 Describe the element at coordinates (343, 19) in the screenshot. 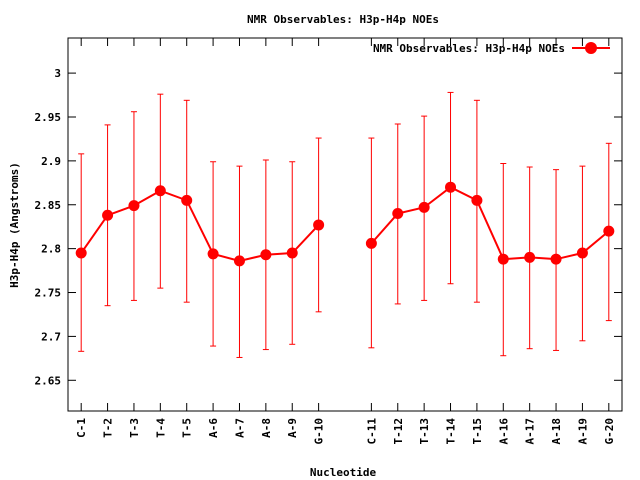

I see `chart-title: NMR Observables: H3p-H4p NOEs` at that location.